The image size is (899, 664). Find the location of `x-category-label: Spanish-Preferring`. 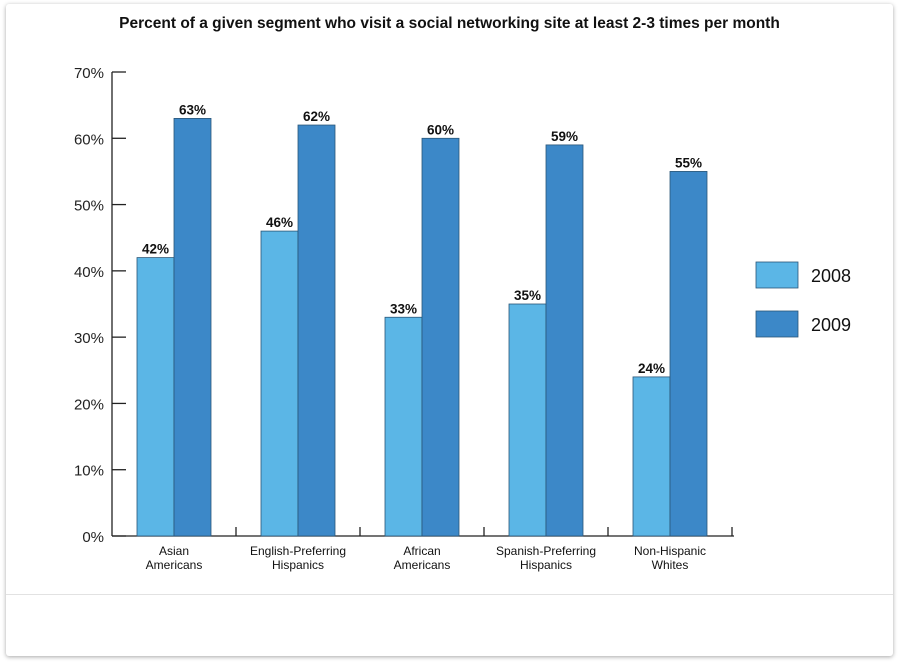

x-category-label: Spanish-Preferring is located at coordinates (546, 551).